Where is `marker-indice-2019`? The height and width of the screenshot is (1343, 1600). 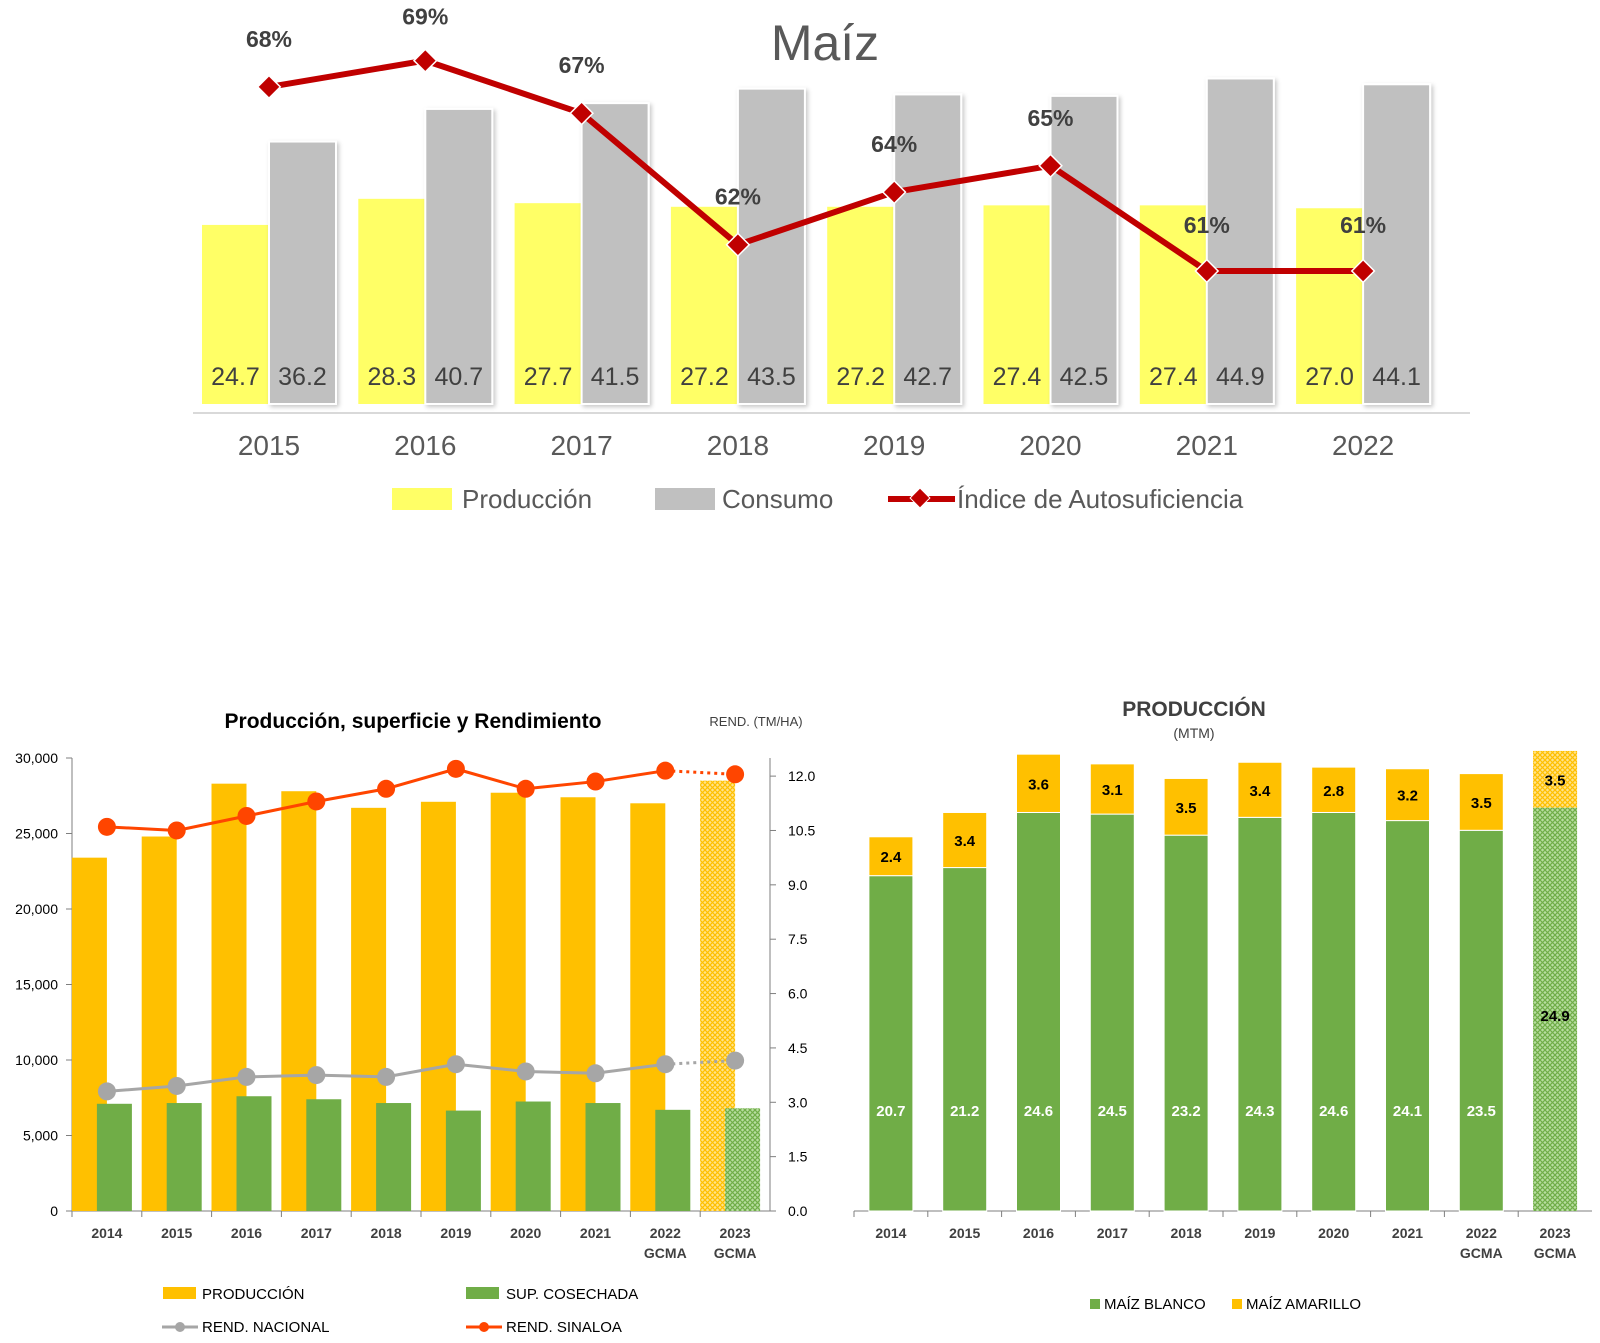
marker-indice-2019 is located at coordinates (894, 192).